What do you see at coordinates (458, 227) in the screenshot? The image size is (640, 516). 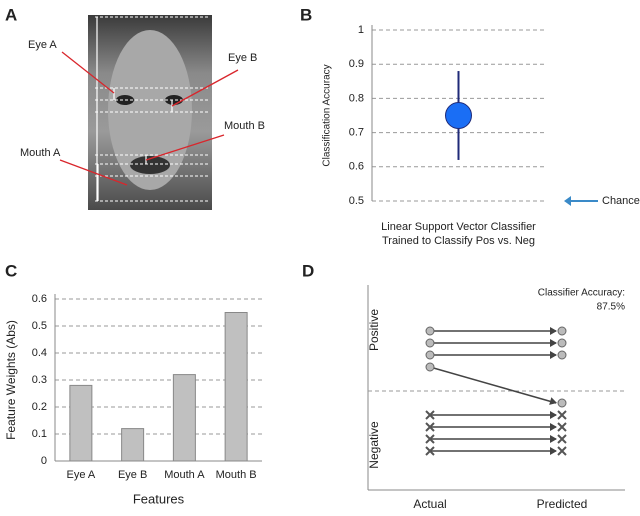 I see `x-axis-title: Linear Support Vector Classifier` at bounding box center [458, 227].